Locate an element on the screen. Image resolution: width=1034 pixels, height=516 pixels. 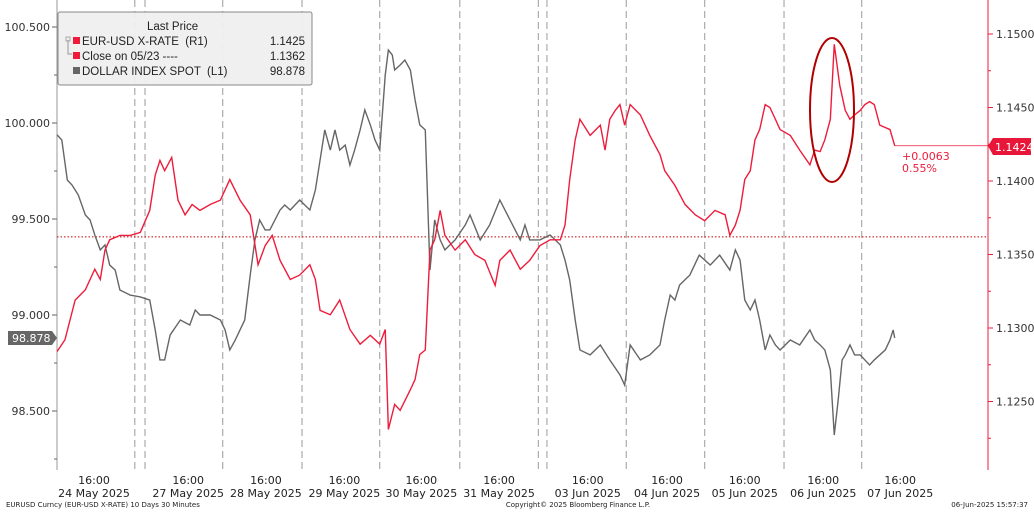
x-tick-date: 04 Jun 2025 is located at coordinates (667, 493).